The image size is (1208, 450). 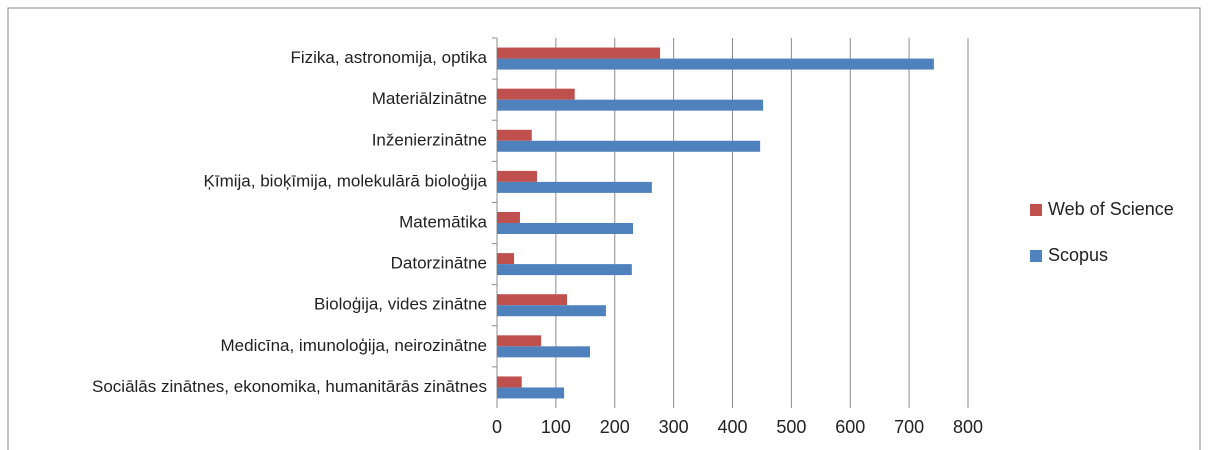 I want to click on x-tick-label: 700, so click(x=909, y=427).